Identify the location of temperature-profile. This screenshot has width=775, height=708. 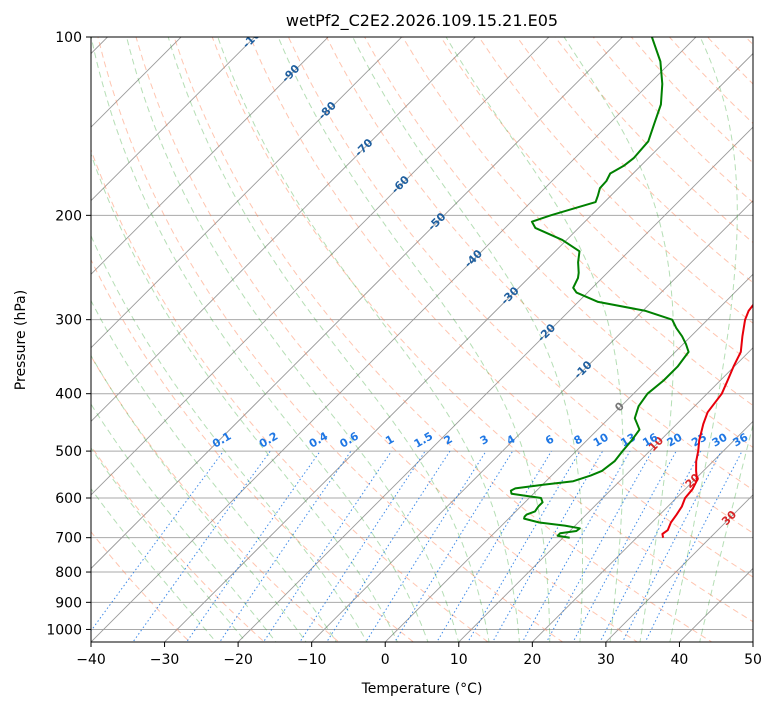
(707, 420).